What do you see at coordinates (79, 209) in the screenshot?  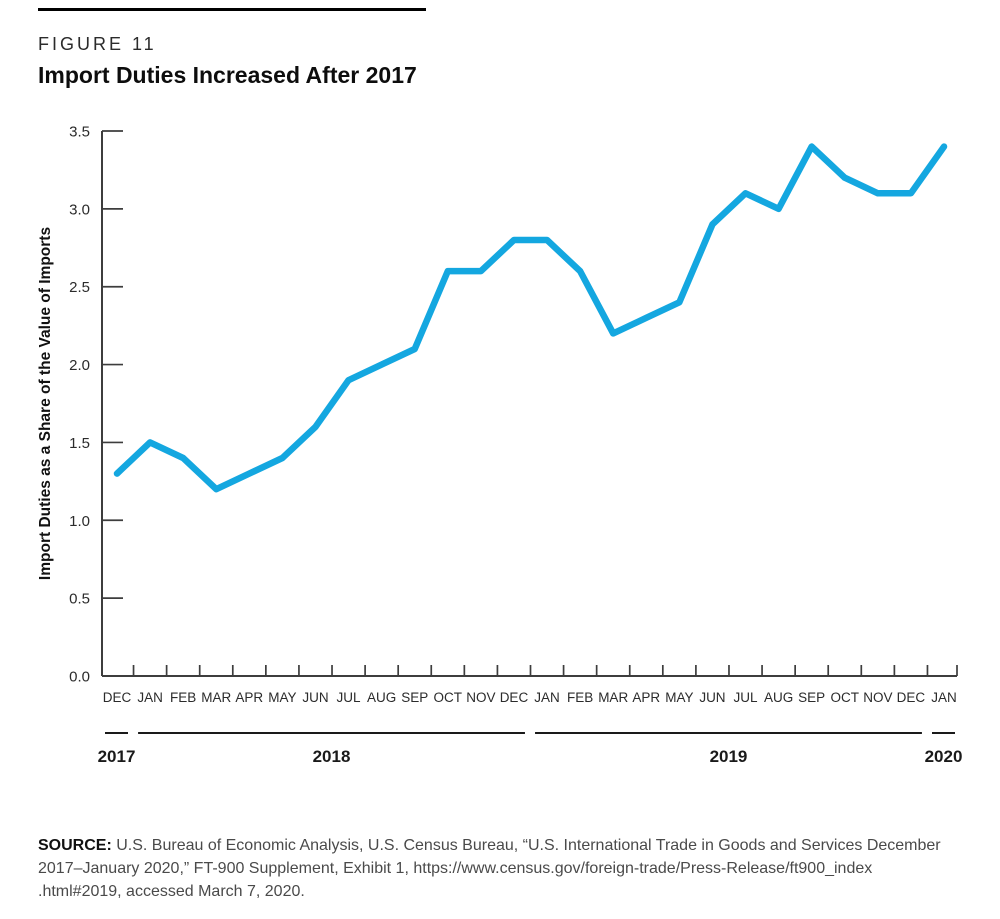 I see `y-tick-label: 3.0` at bounding box center [79, 209].